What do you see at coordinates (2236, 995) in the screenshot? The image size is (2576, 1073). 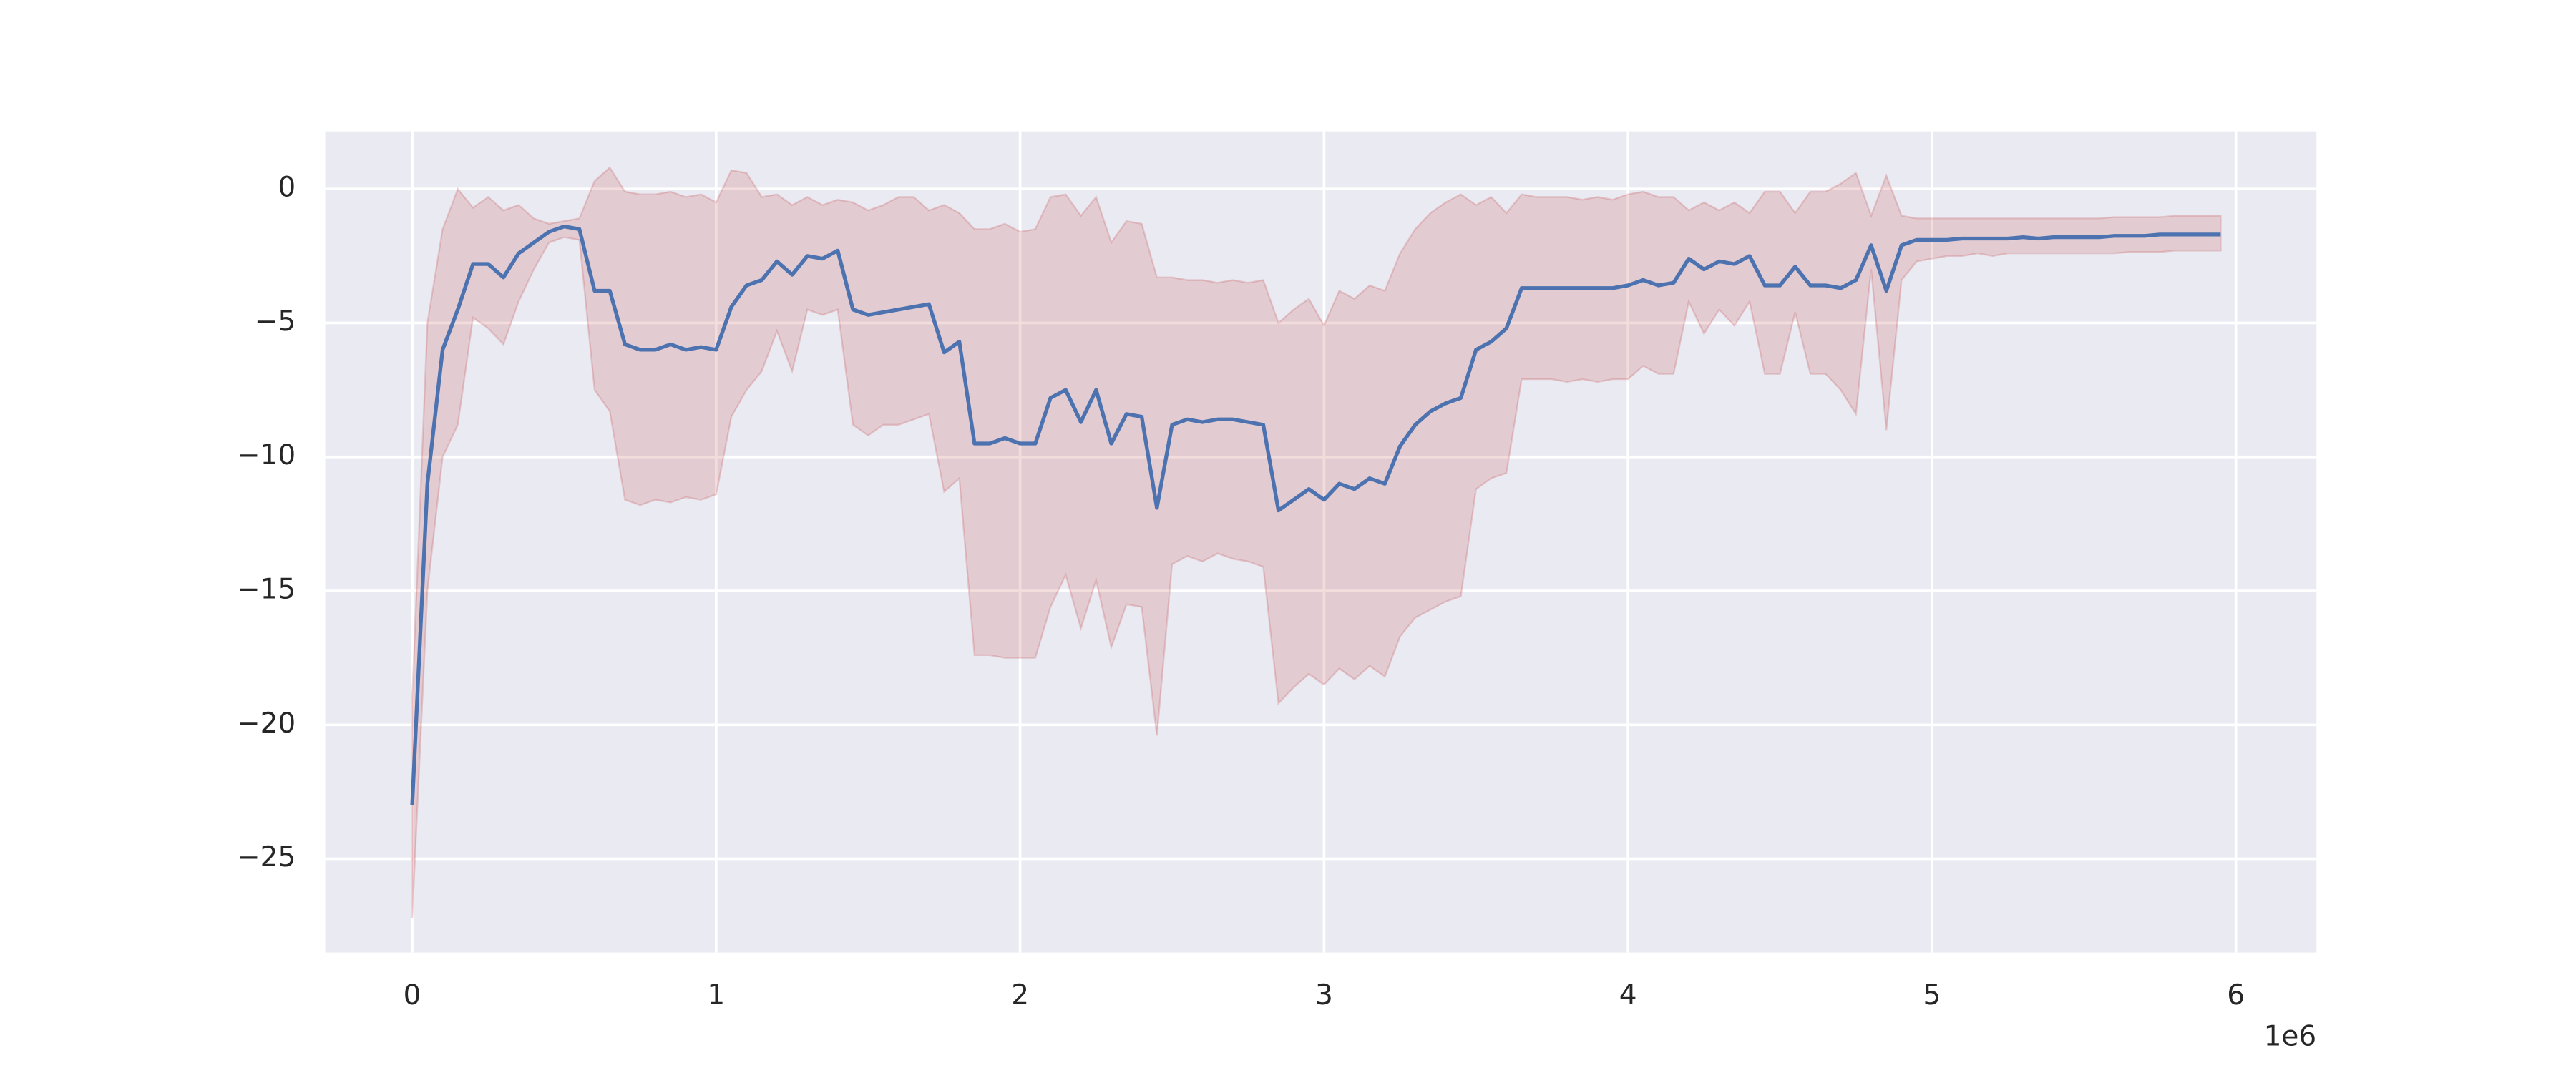 I see `x-tick-label: 6` at bounding box center [2236, 995].